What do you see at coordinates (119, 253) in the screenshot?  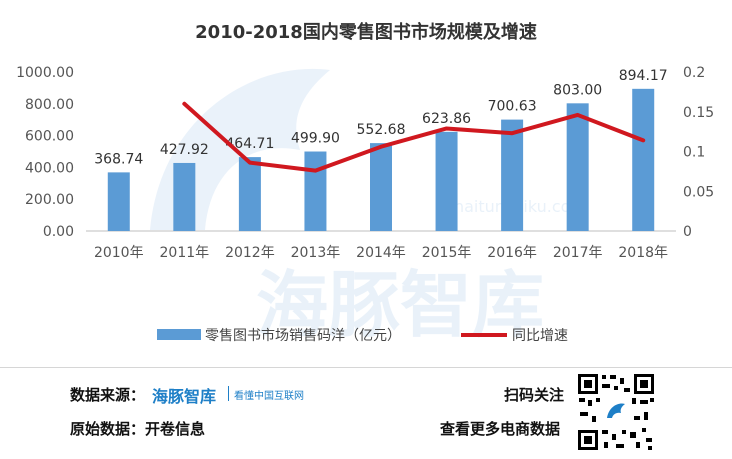 I see `x-tick-label: 2010年` at bounding box center [119, 253].